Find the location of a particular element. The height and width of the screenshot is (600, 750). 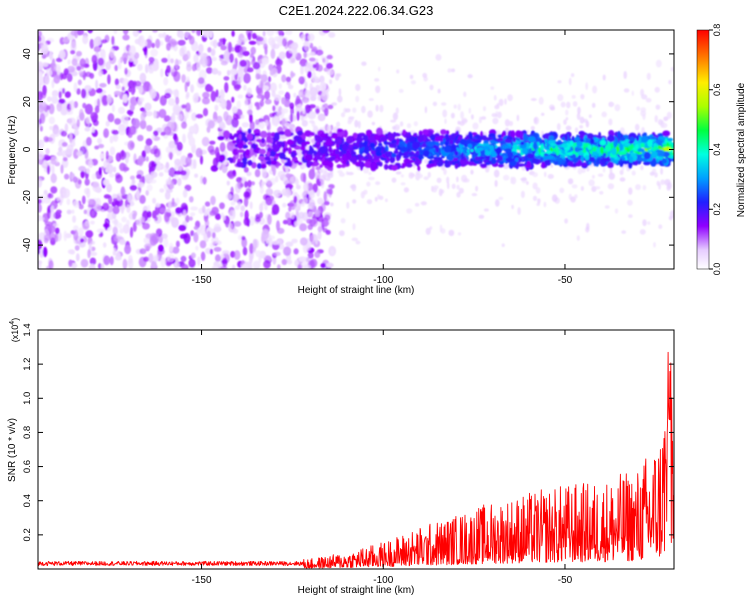

spectrogram-x-tick-label: -100 is located at coordinates (383, 280).